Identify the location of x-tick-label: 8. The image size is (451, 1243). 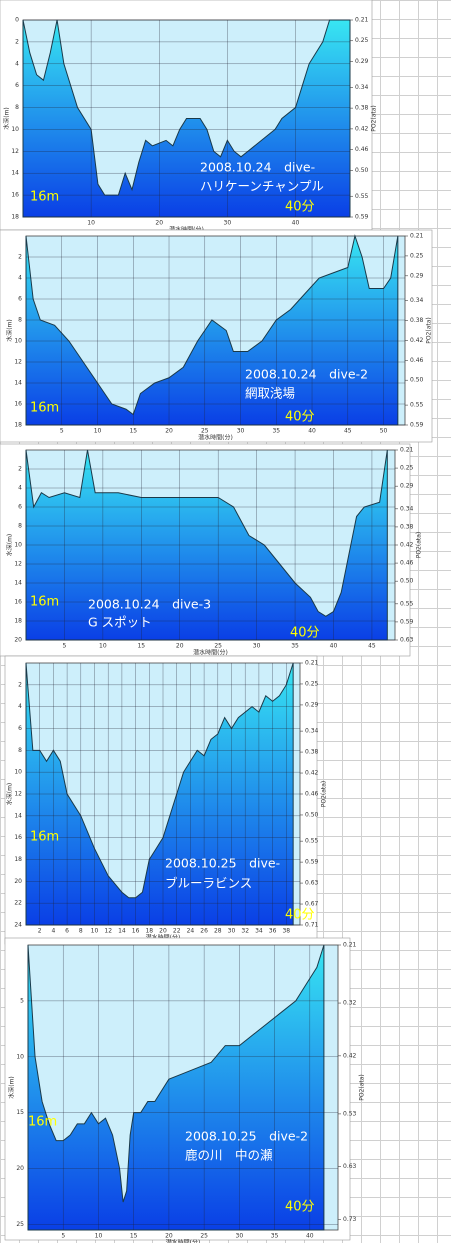
(81, 931).